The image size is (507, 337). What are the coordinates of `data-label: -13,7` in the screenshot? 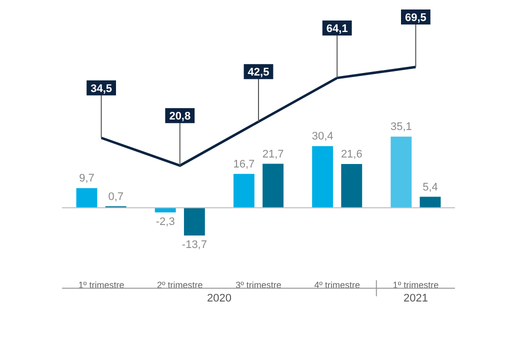 It's located at (194, 244).